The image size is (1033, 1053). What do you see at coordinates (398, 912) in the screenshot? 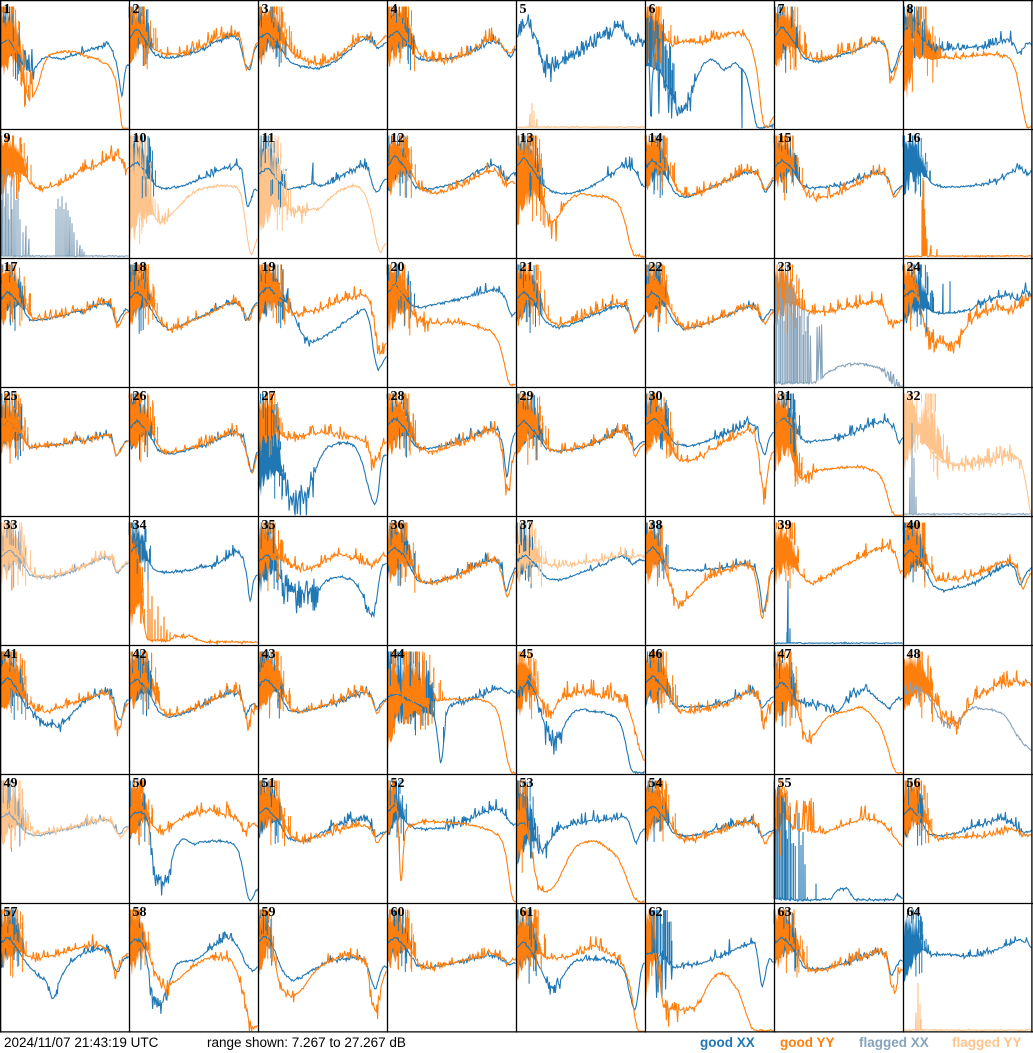
I see `svg-text: 60` at bounding box center [398, 912].